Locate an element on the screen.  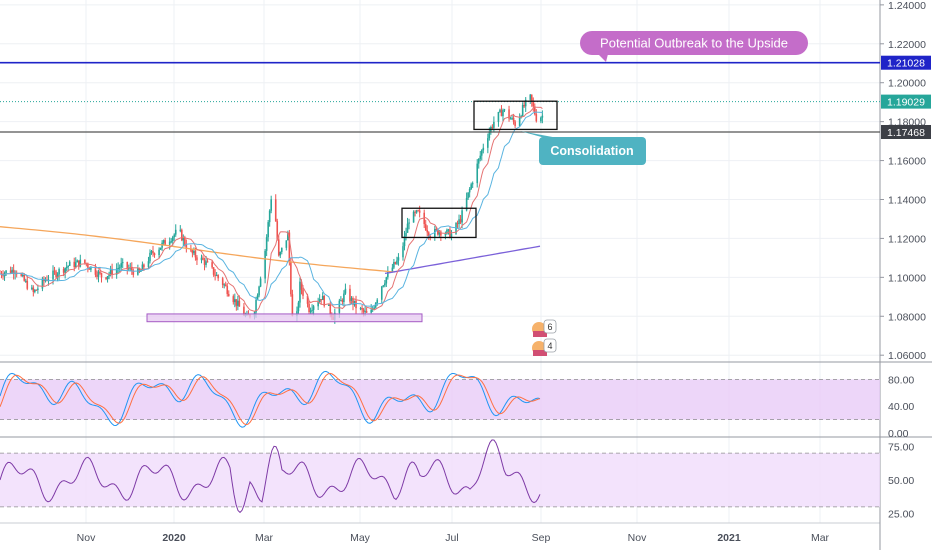
stochastic-tick-label: 40.00 is located at coordinates (901, 407).